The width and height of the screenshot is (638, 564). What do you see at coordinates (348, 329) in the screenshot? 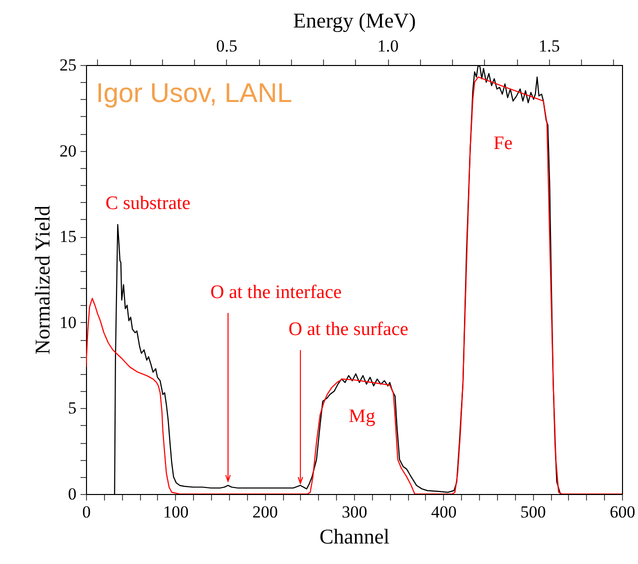
I see `annotation: O at the surface` at bounding box center [348, 329].